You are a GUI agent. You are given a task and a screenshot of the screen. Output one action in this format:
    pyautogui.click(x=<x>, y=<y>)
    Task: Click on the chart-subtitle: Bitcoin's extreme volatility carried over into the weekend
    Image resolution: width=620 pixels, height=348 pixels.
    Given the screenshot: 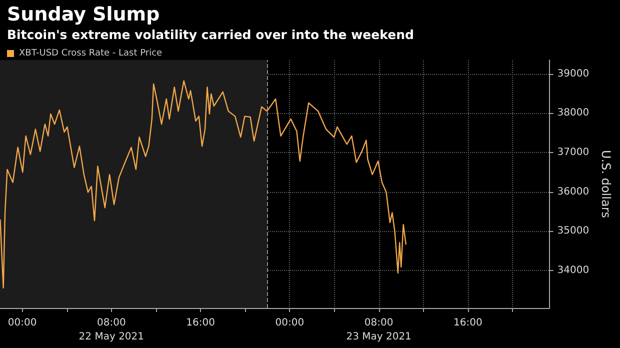 What is the action you would take?
    pyautogui.click(x=210, y=34)
    